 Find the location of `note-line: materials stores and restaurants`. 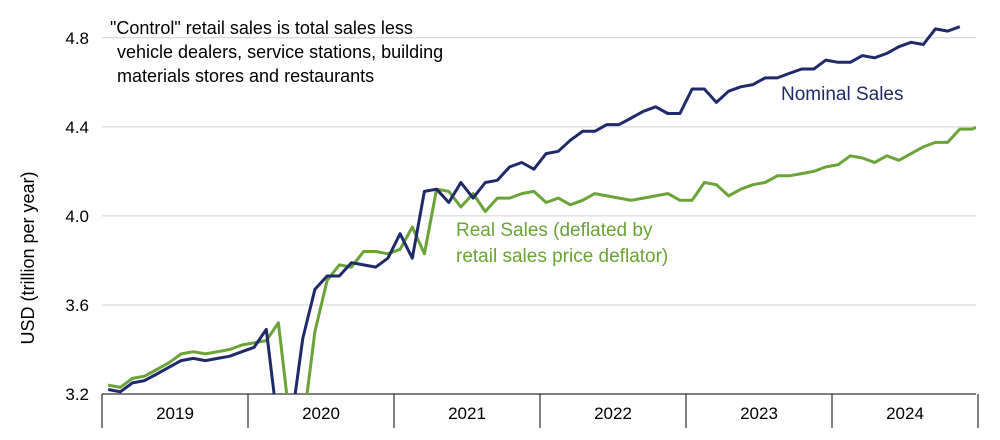

note-line: materials stores and restaurants is located at coordinates (245, 76).